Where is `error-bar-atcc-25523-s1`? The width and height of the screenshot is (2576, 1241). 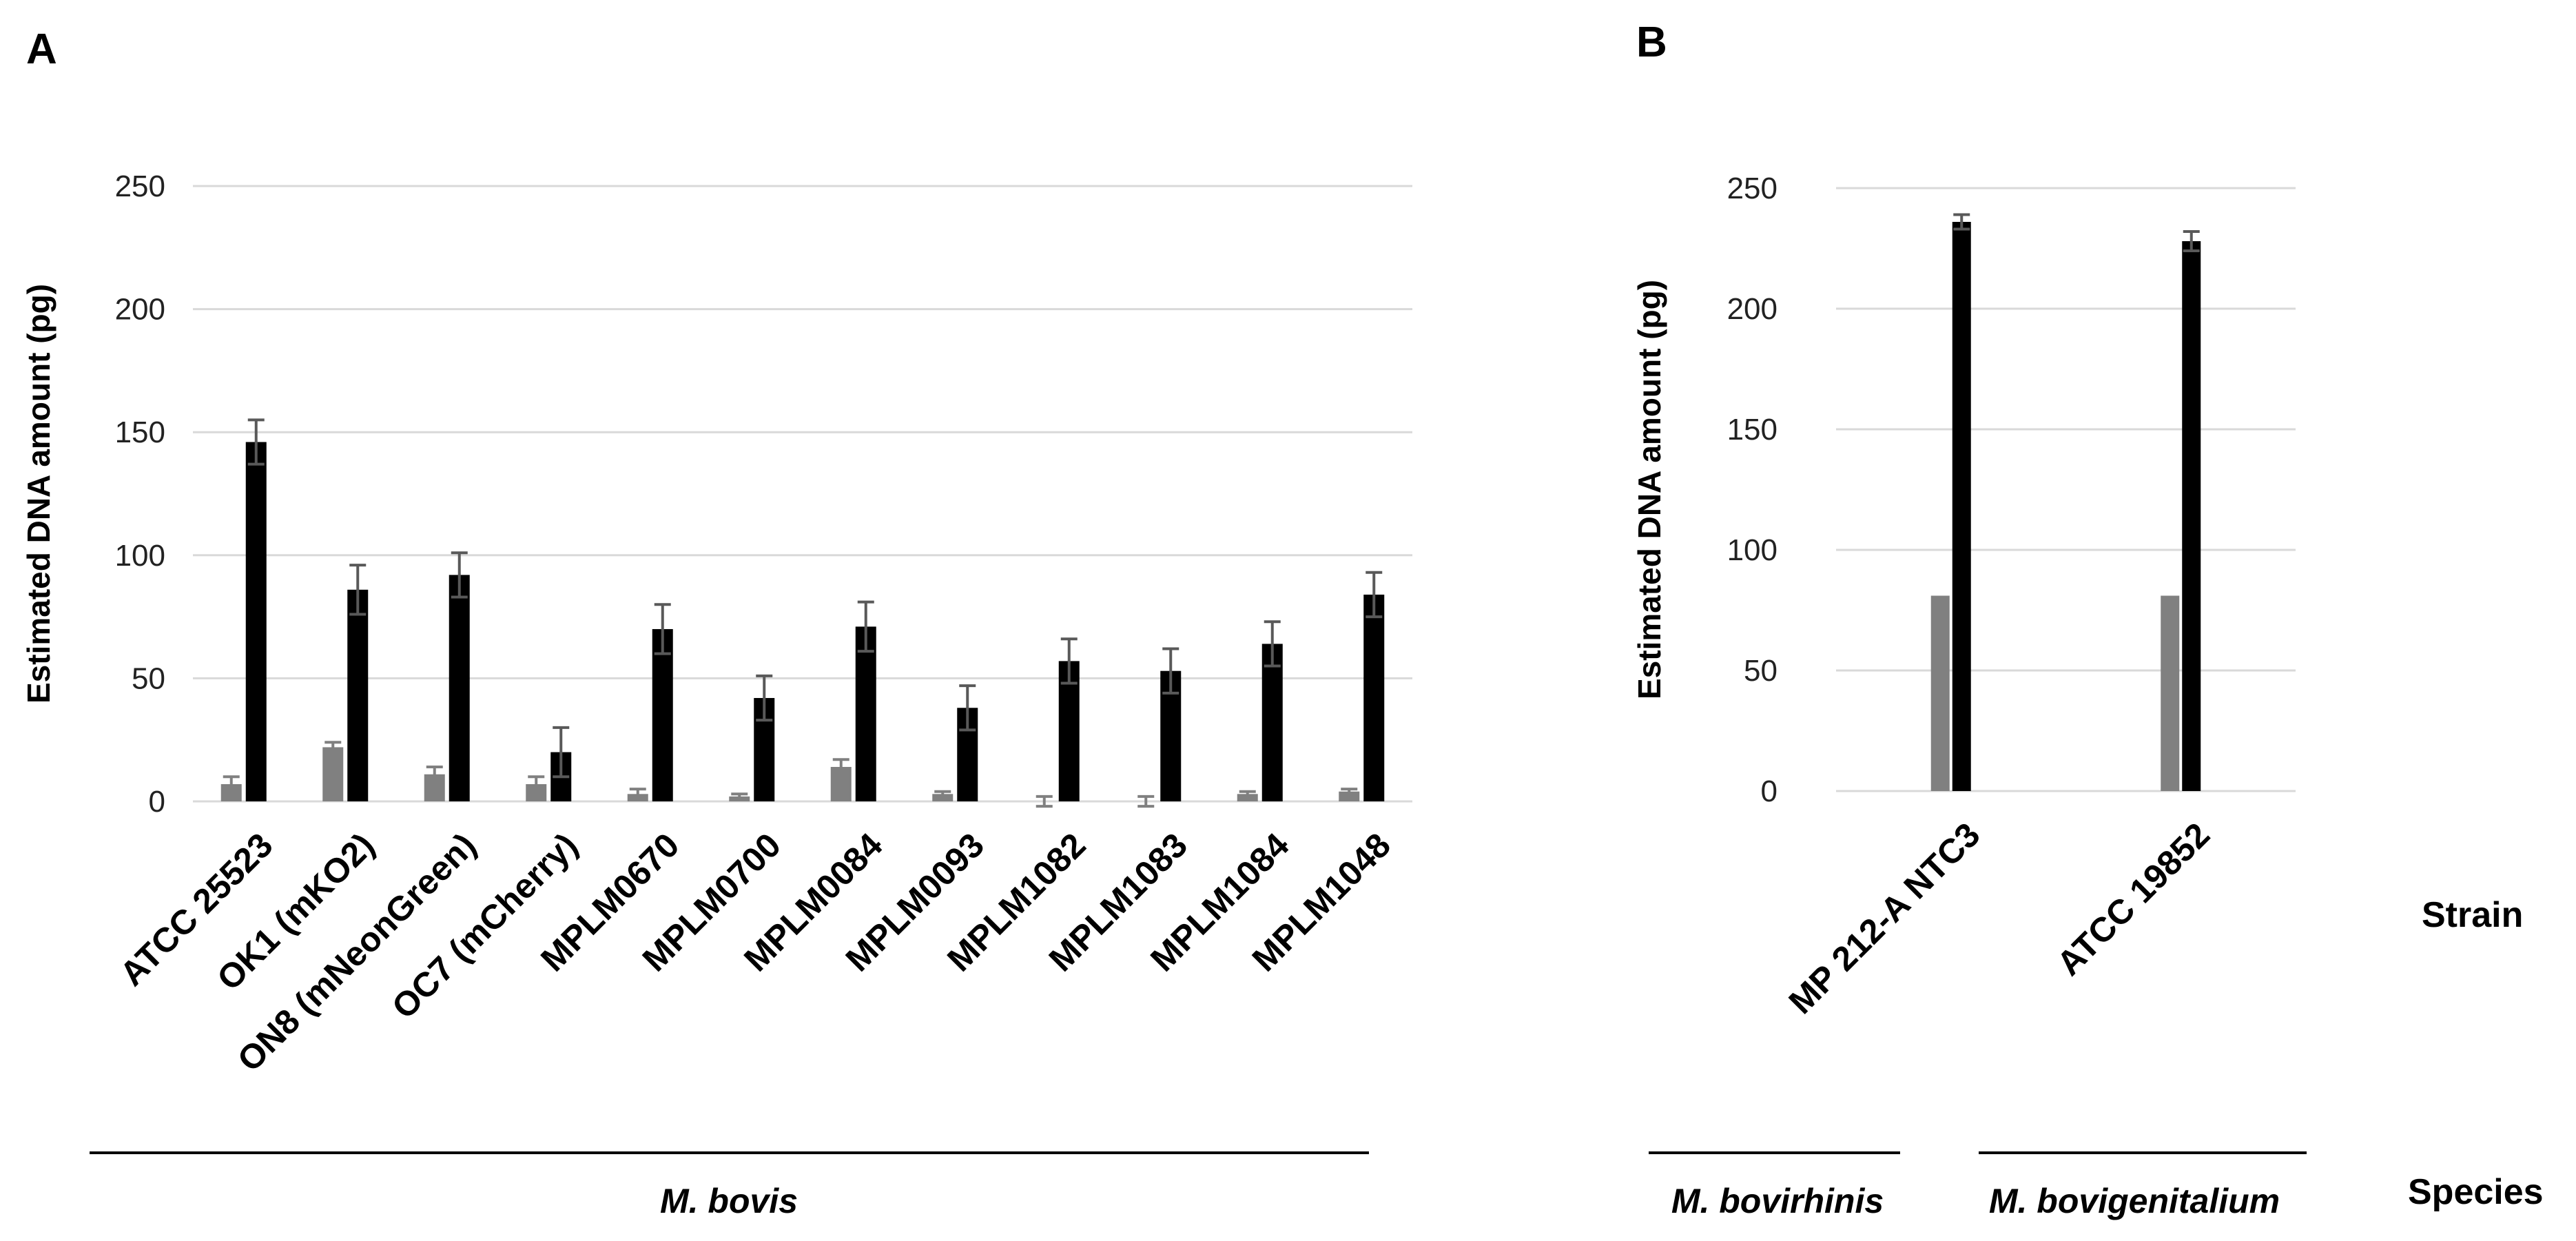
error-bar-atcc-25523-s1 is located at coordinates (231, 784).